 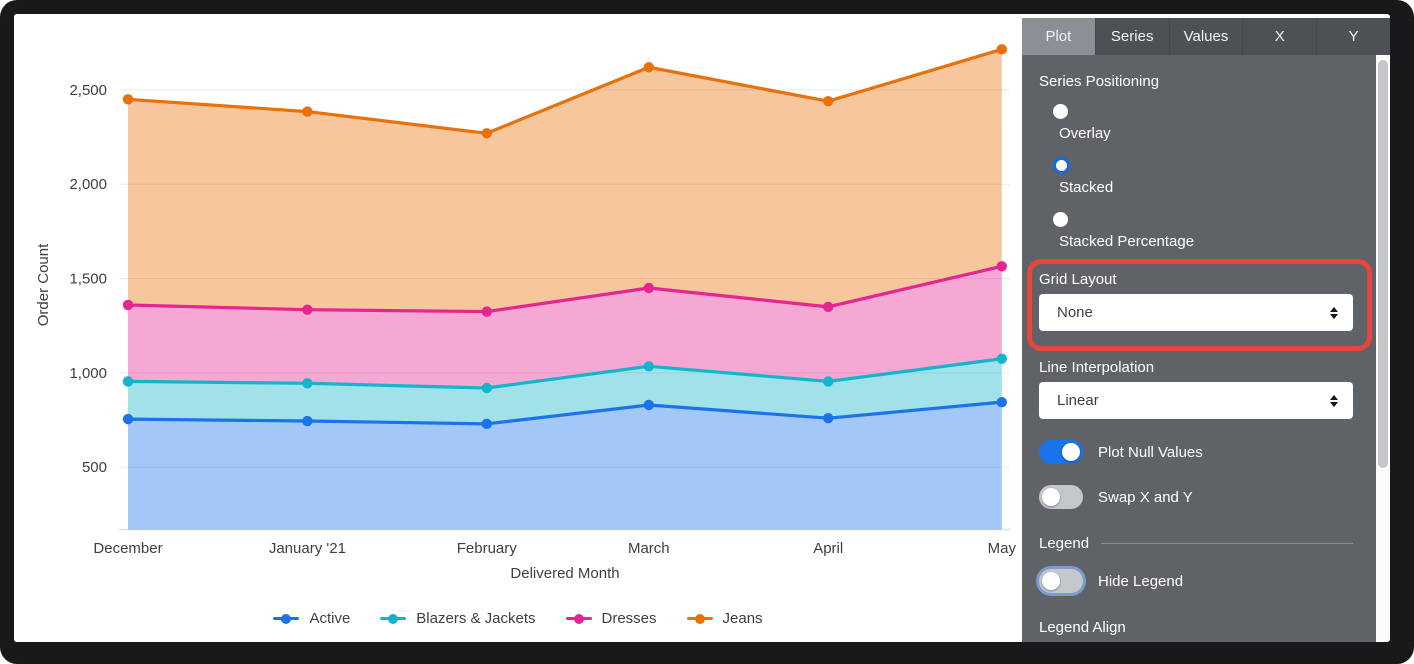 What do you see at coordinates (1075, 312) in the screenshot?
I see `grid-layout-value: None` at bounding box center [1075, 312].